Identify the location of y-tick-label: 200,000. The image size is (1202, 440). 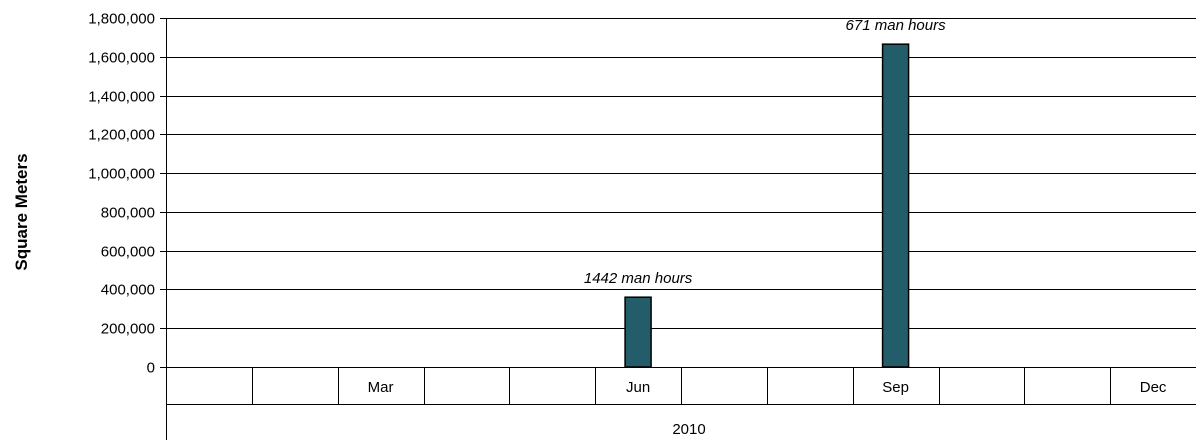
(128, 329).